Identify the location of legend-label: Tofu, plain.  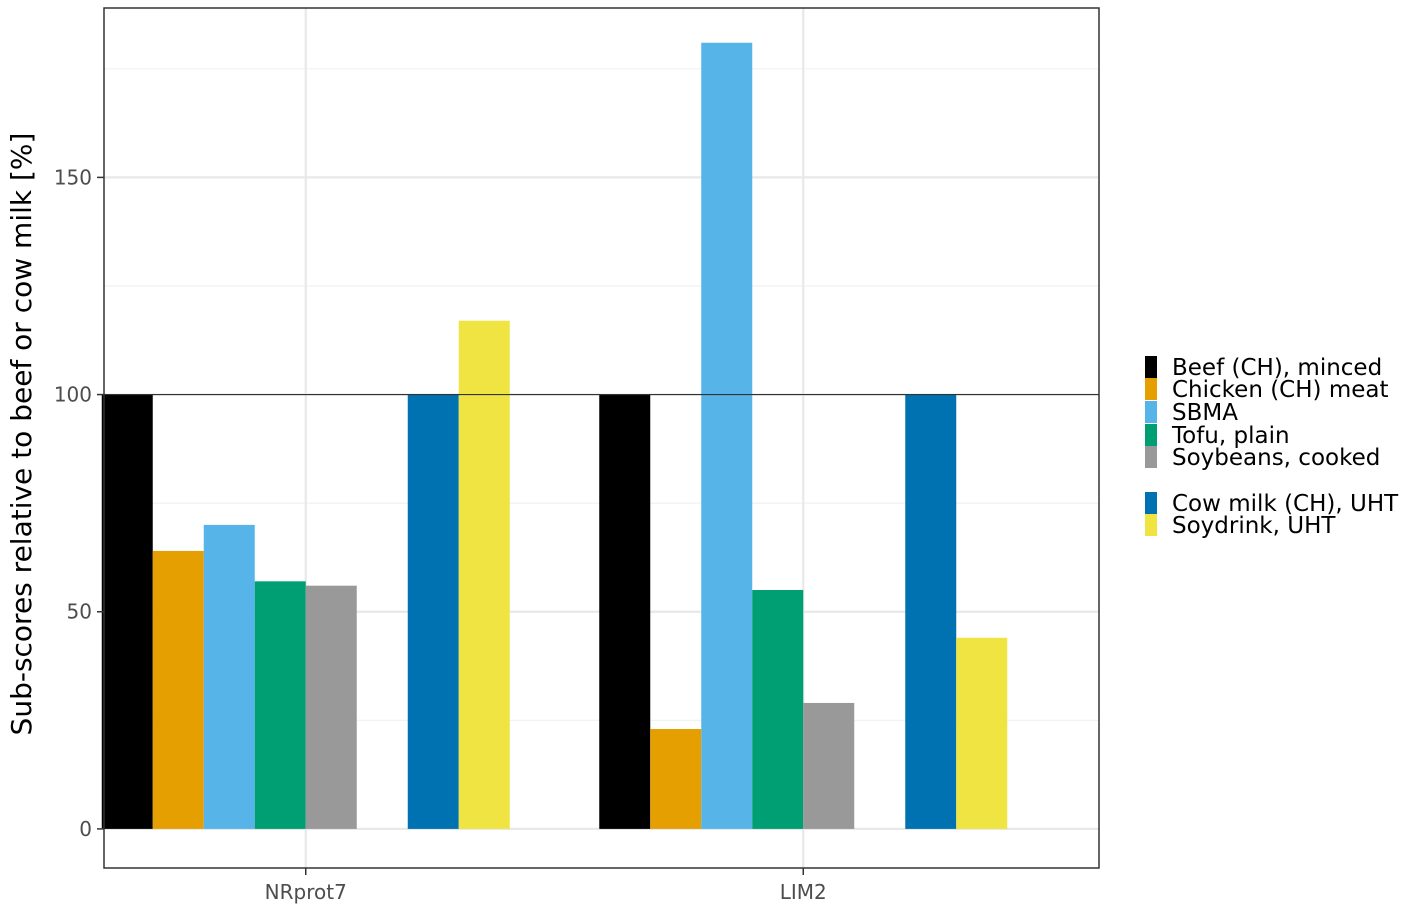
(1230, 436).